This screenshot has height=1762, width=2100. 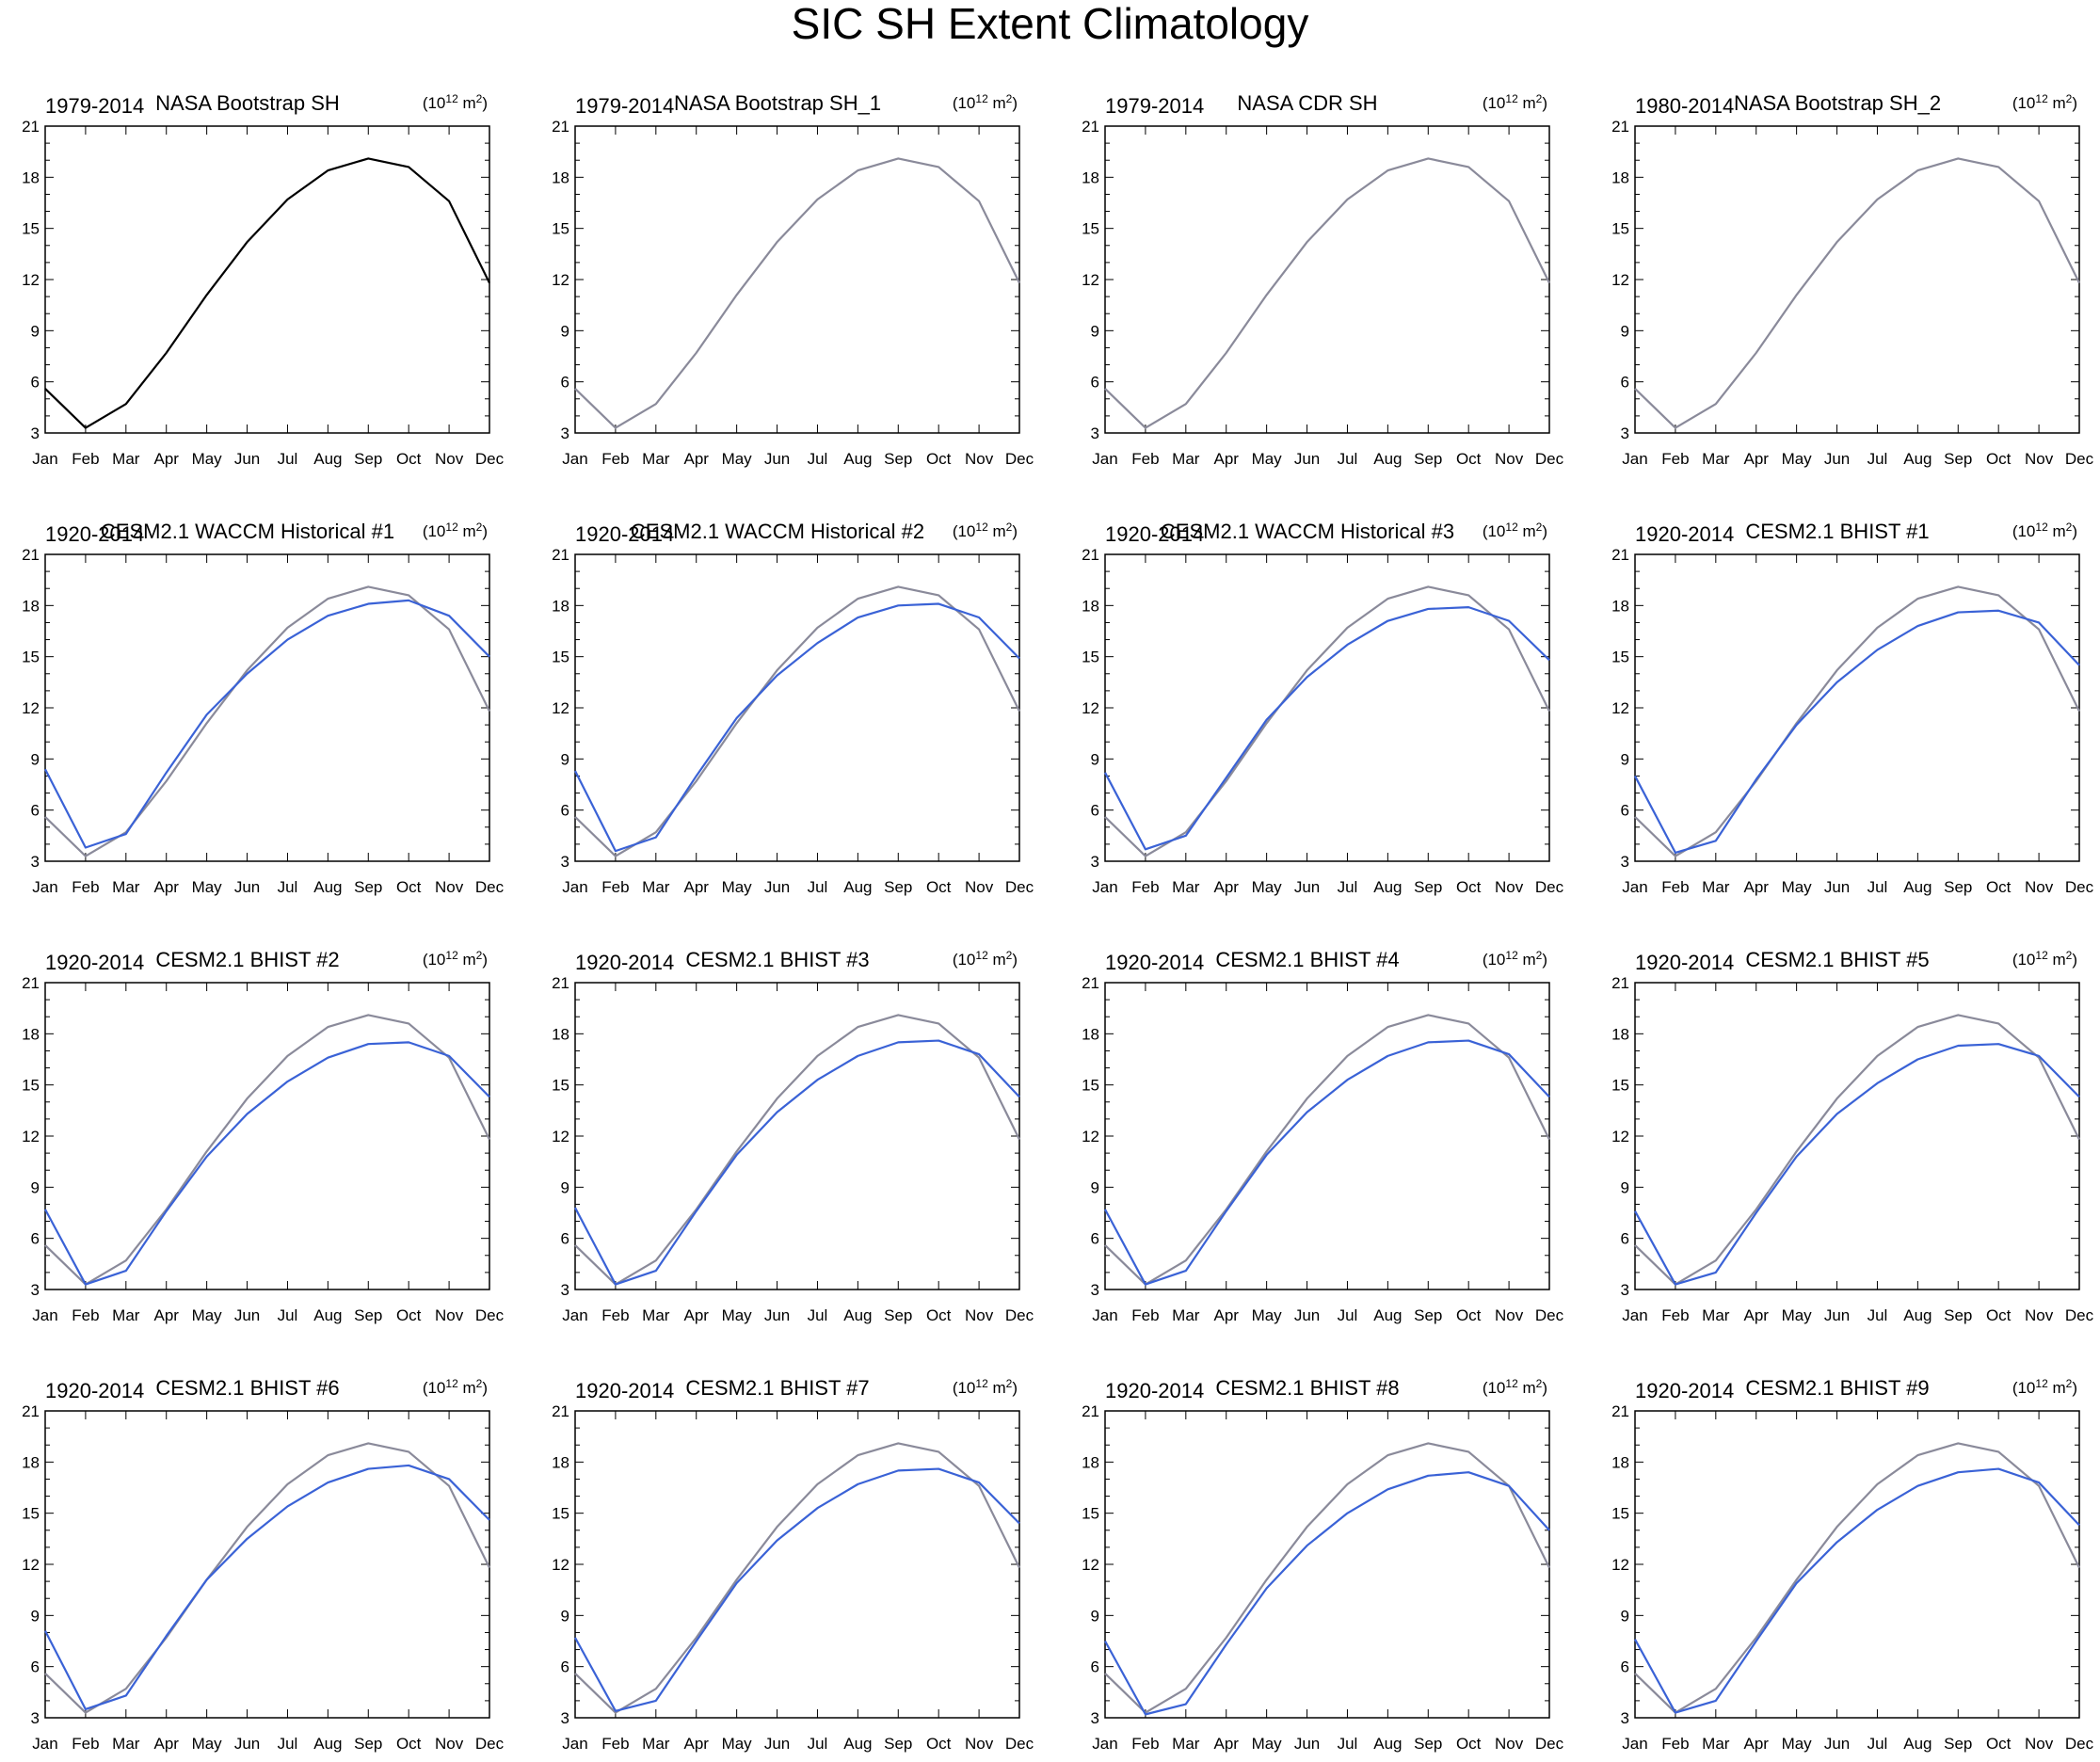 I want to click on model-series-line, so click(x=267, y=724).